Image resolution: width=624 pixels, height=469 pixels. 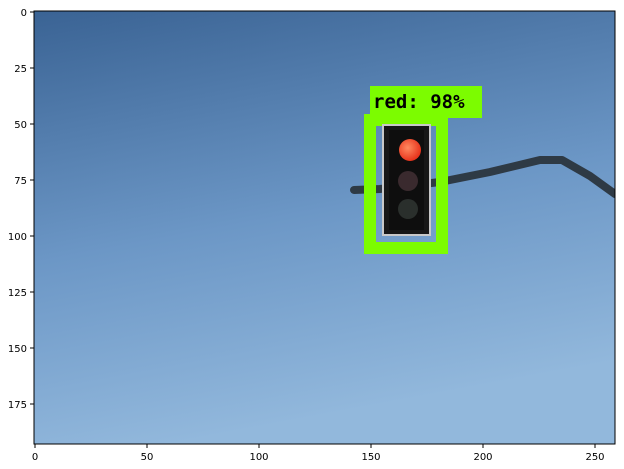 I want to click on y-tick-label: 25, so click(x=20, y=69).